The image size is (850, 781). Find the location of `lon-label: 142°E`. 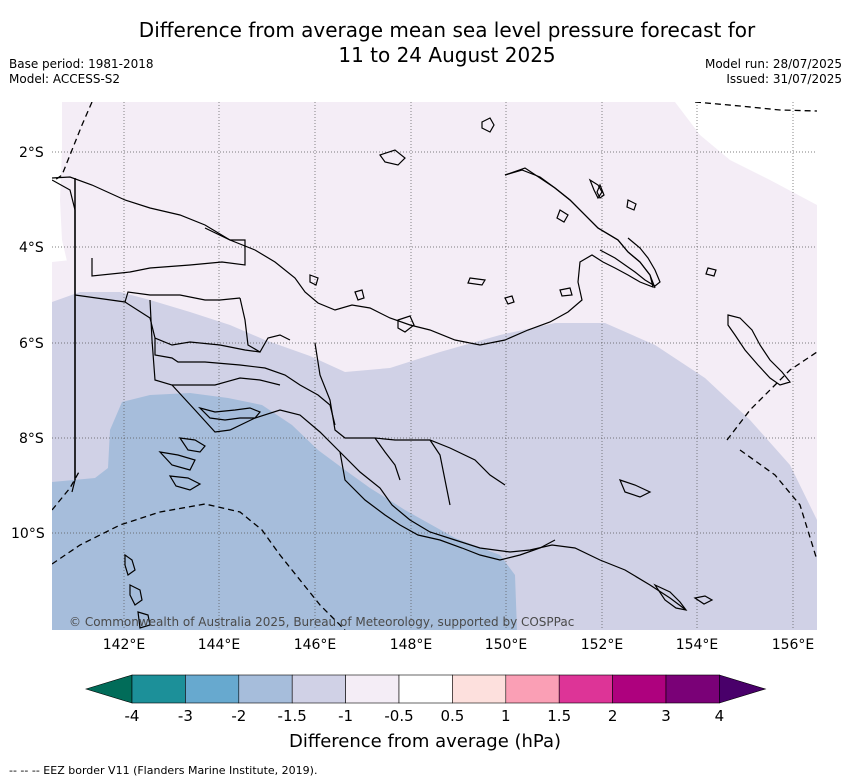

lon-label: 142°E is located at coordinates (124, 645).